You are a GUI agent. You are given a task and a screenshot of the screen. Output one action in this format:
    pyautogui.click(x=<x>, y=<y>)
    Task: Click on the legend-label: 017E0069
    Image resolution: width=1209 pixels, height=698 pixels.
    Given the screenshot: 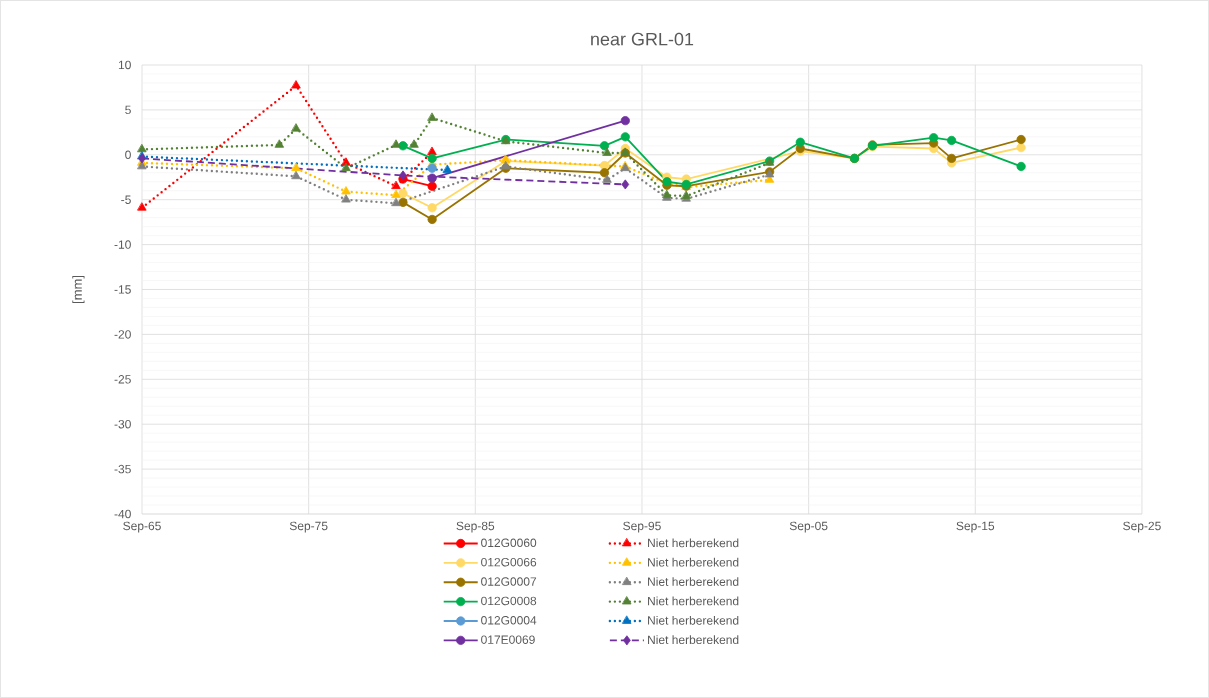 What is the action you would take?
    pyautogui.click(x=508, y=639)
    